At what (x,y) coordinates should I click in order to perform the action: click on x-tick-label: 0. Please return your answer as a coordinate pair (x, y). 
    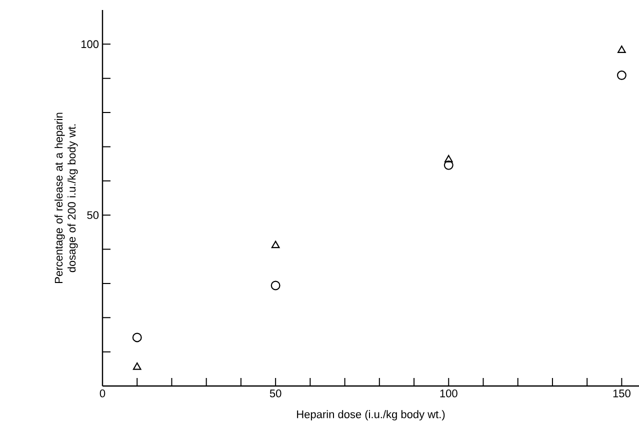
    Looking at the image, I should click on (103, 394).